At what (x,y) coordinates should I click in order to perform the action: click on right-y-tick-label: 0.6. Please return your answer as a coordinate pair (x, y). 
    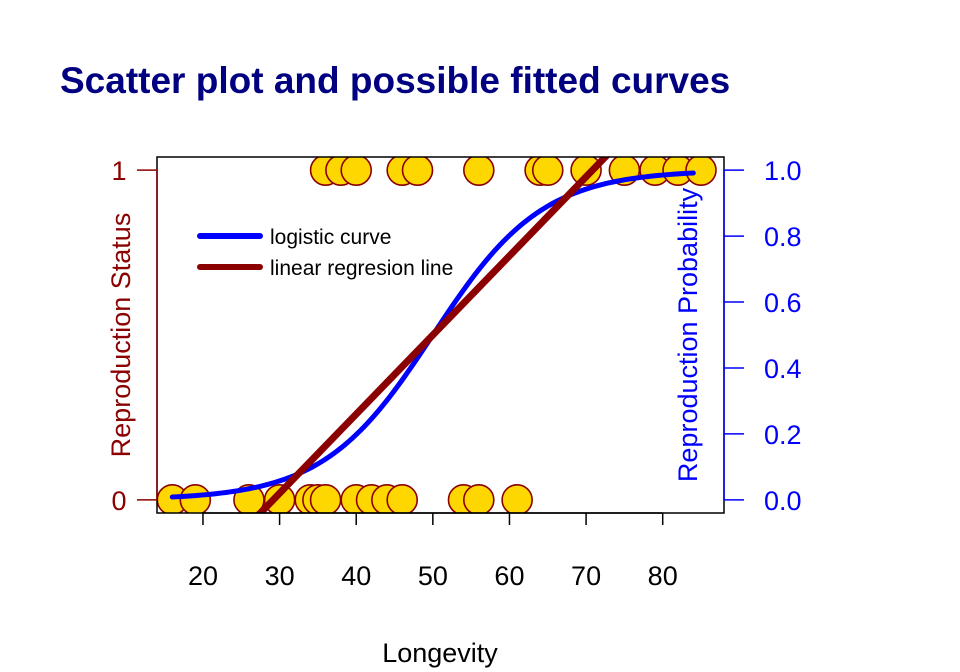
    Looking at the image, I should click on (783, 303).